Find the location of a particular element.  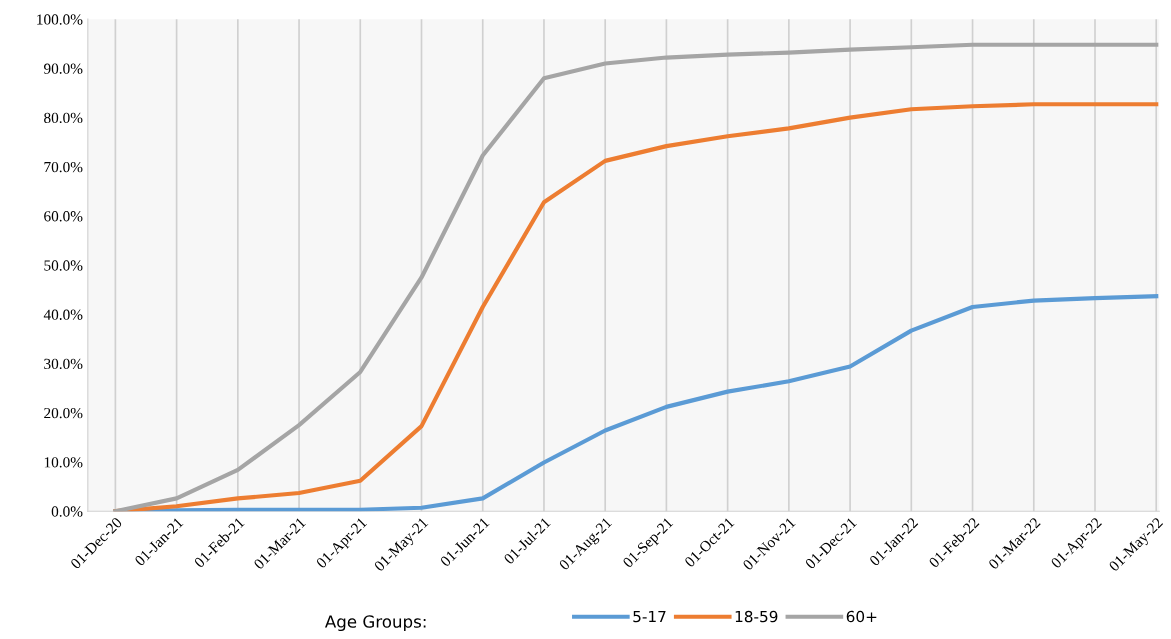

y-tick-label: 0.0% is located at coordinates (67, 511).